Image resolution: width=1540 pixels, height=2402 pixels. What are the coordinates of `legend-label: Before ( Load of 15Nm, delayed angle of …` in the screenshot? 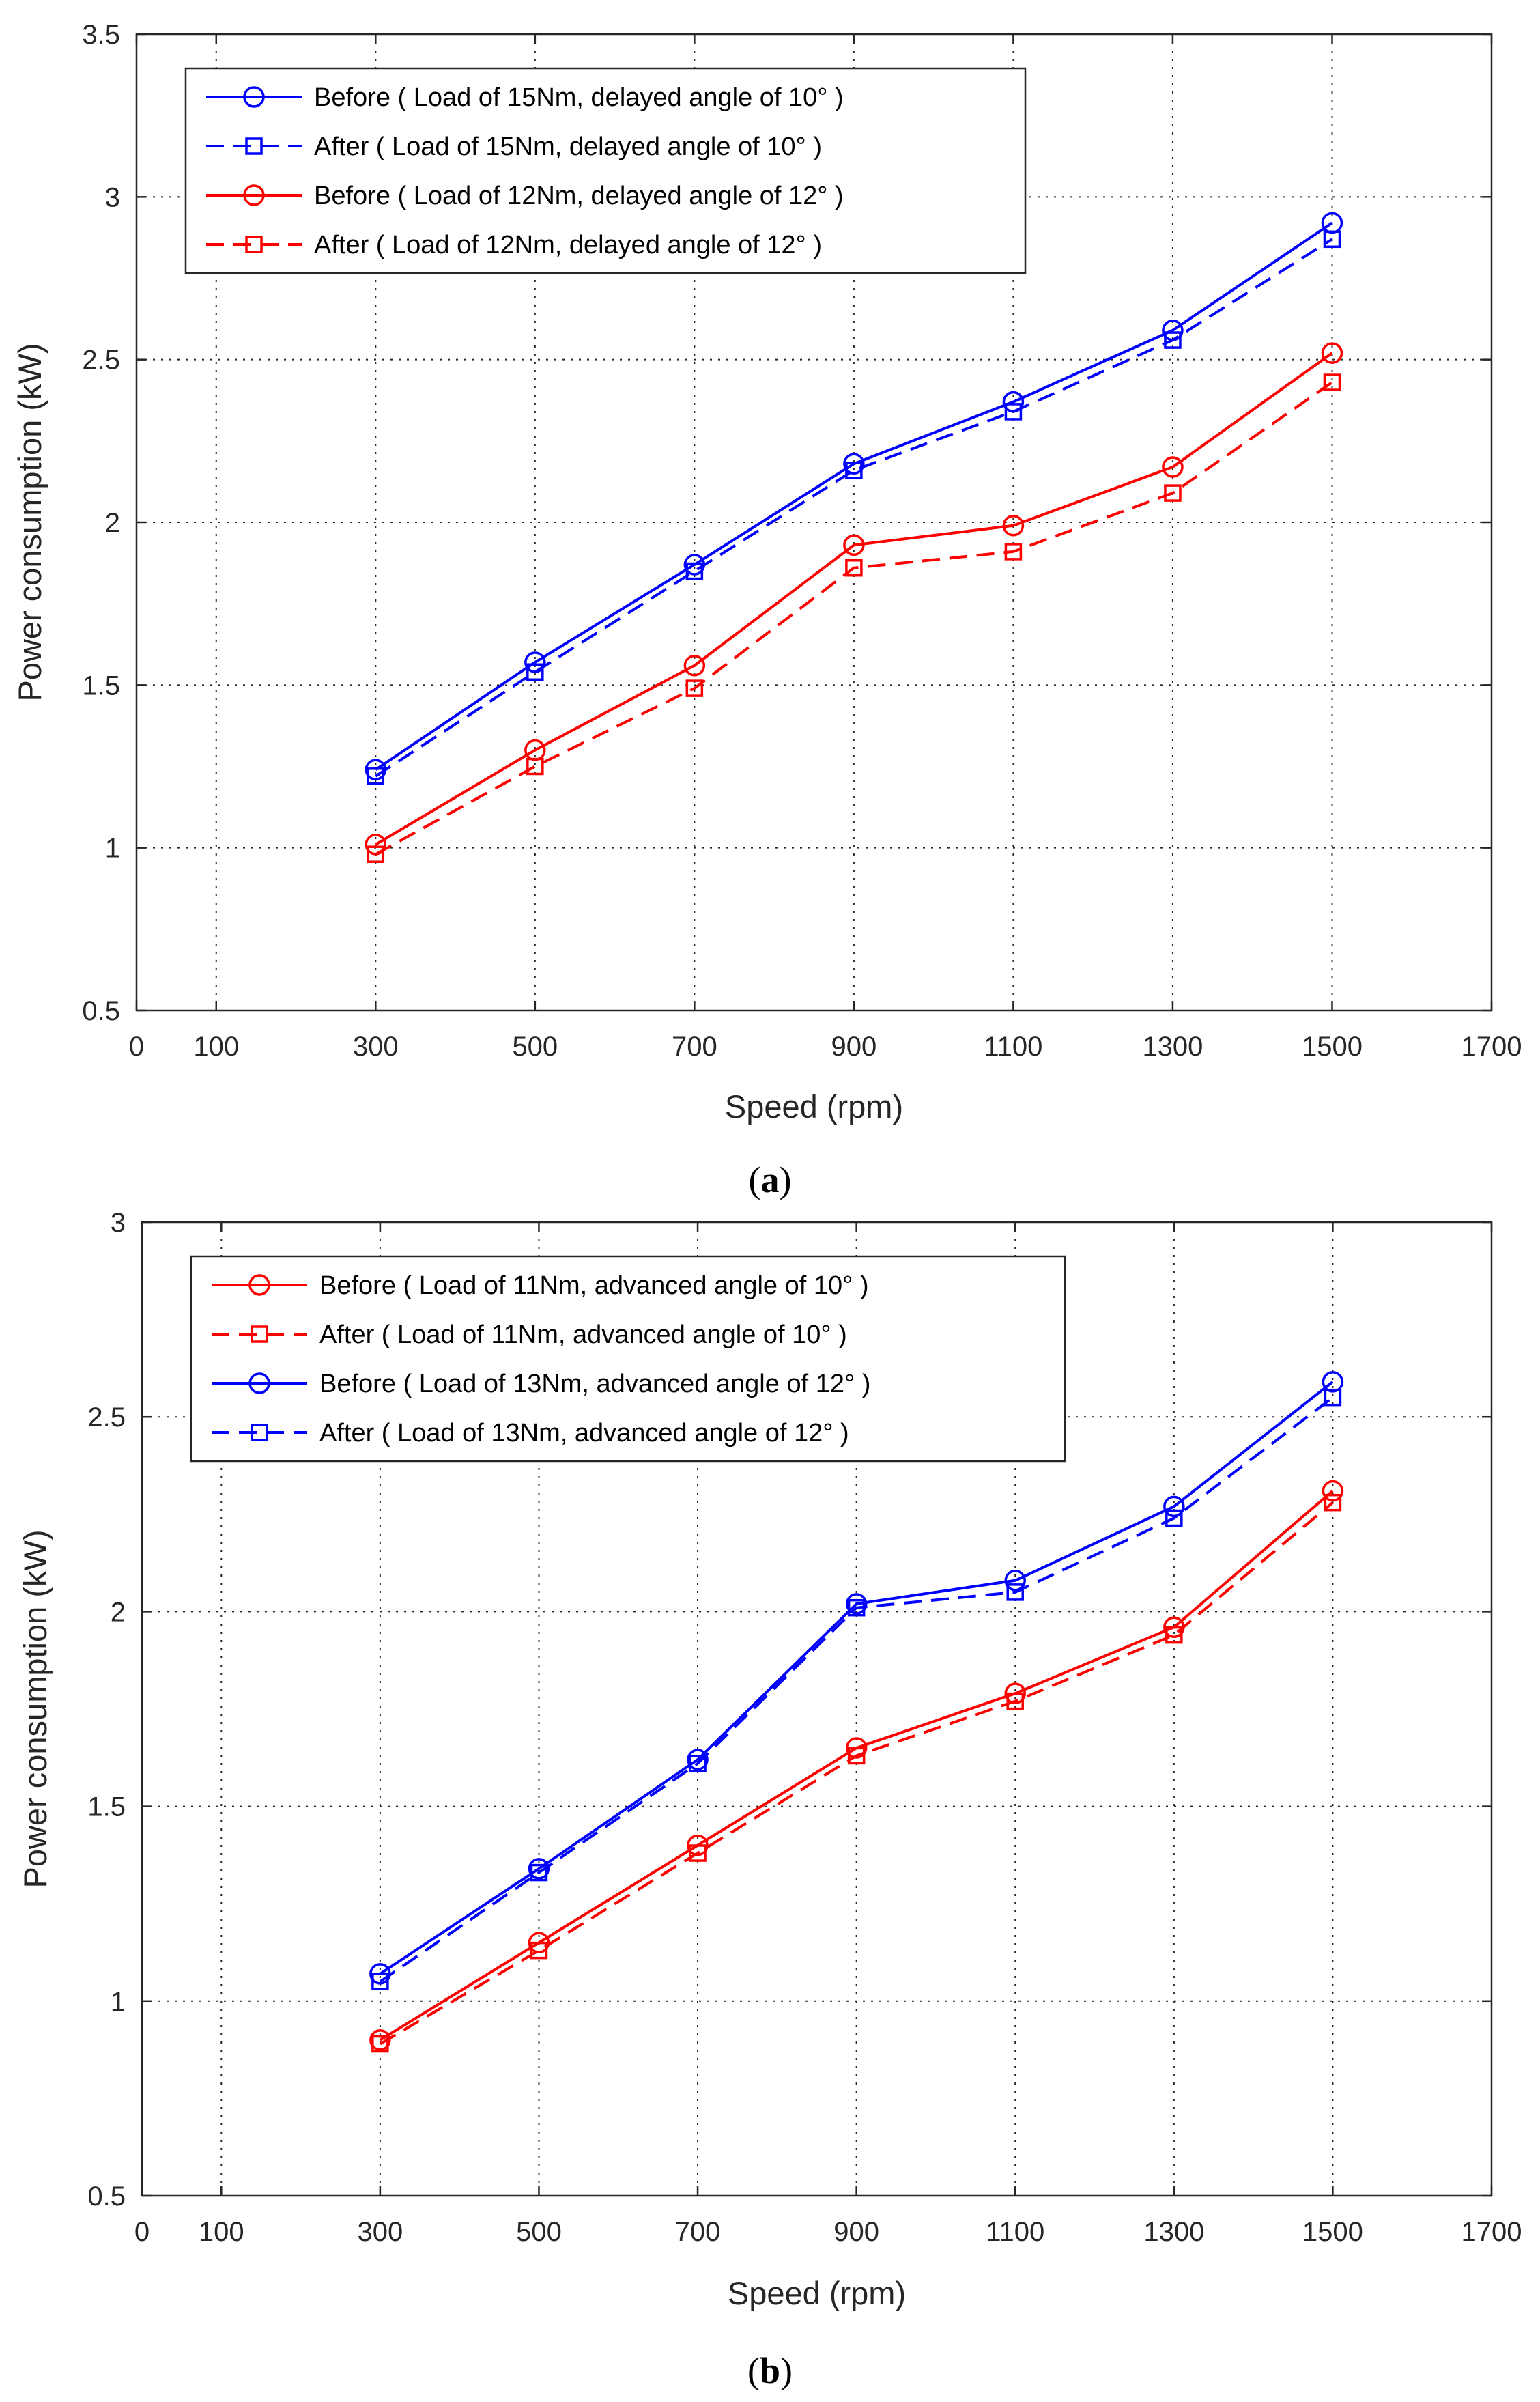 It's located at (579, 97).